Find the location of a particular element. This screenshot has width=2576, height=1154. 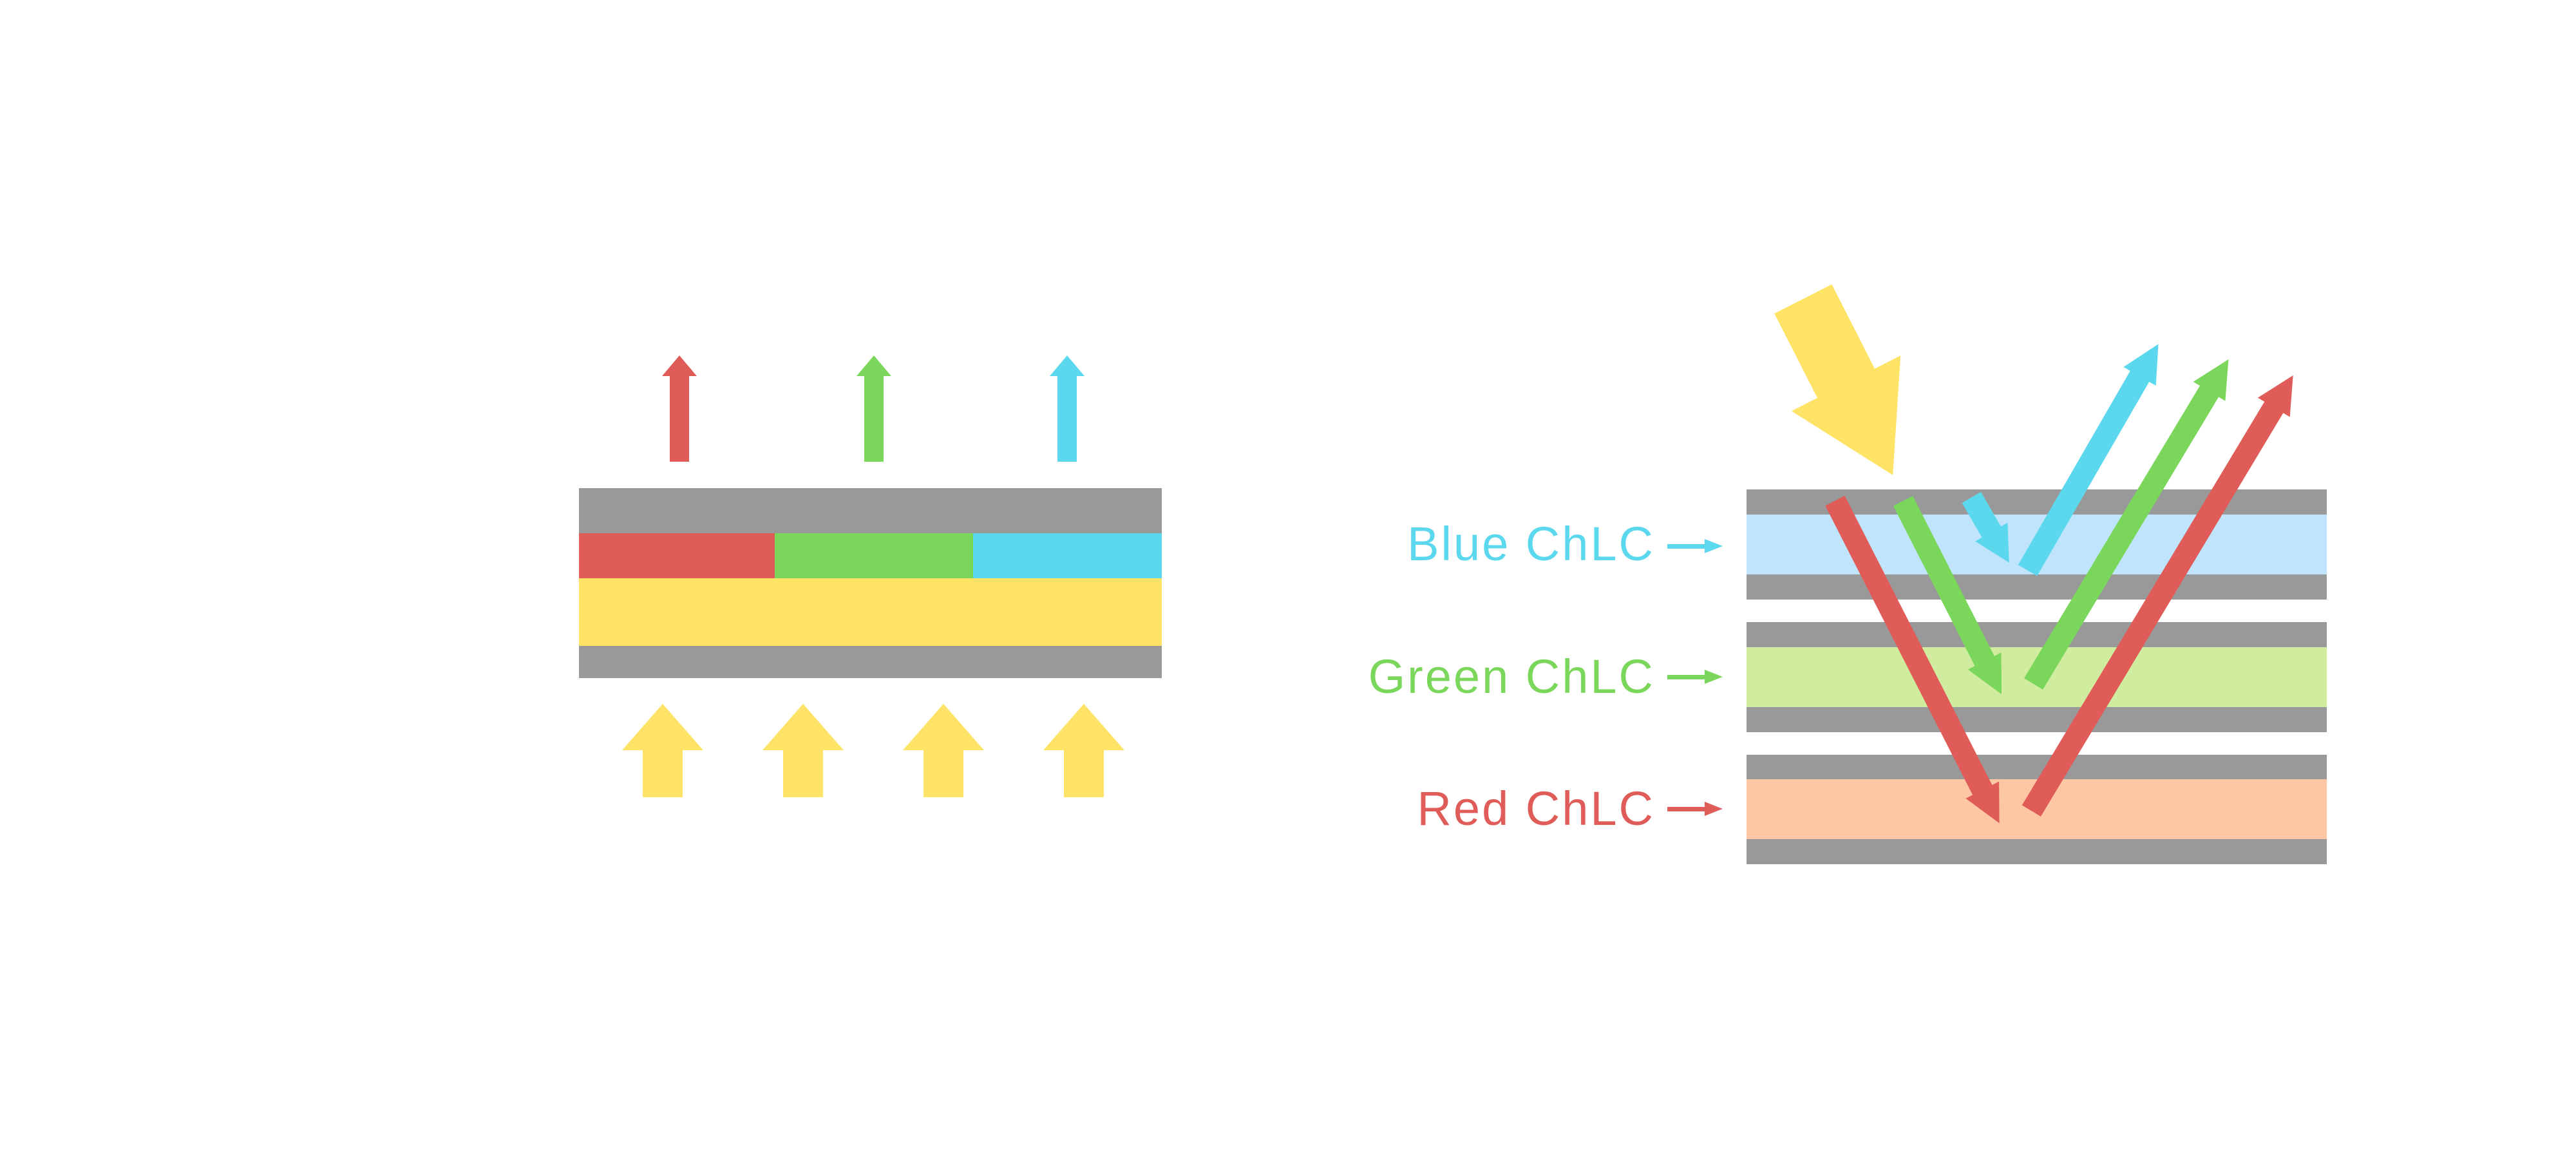

emitted-red-arrow-icon is located at coordinates (680, 408).